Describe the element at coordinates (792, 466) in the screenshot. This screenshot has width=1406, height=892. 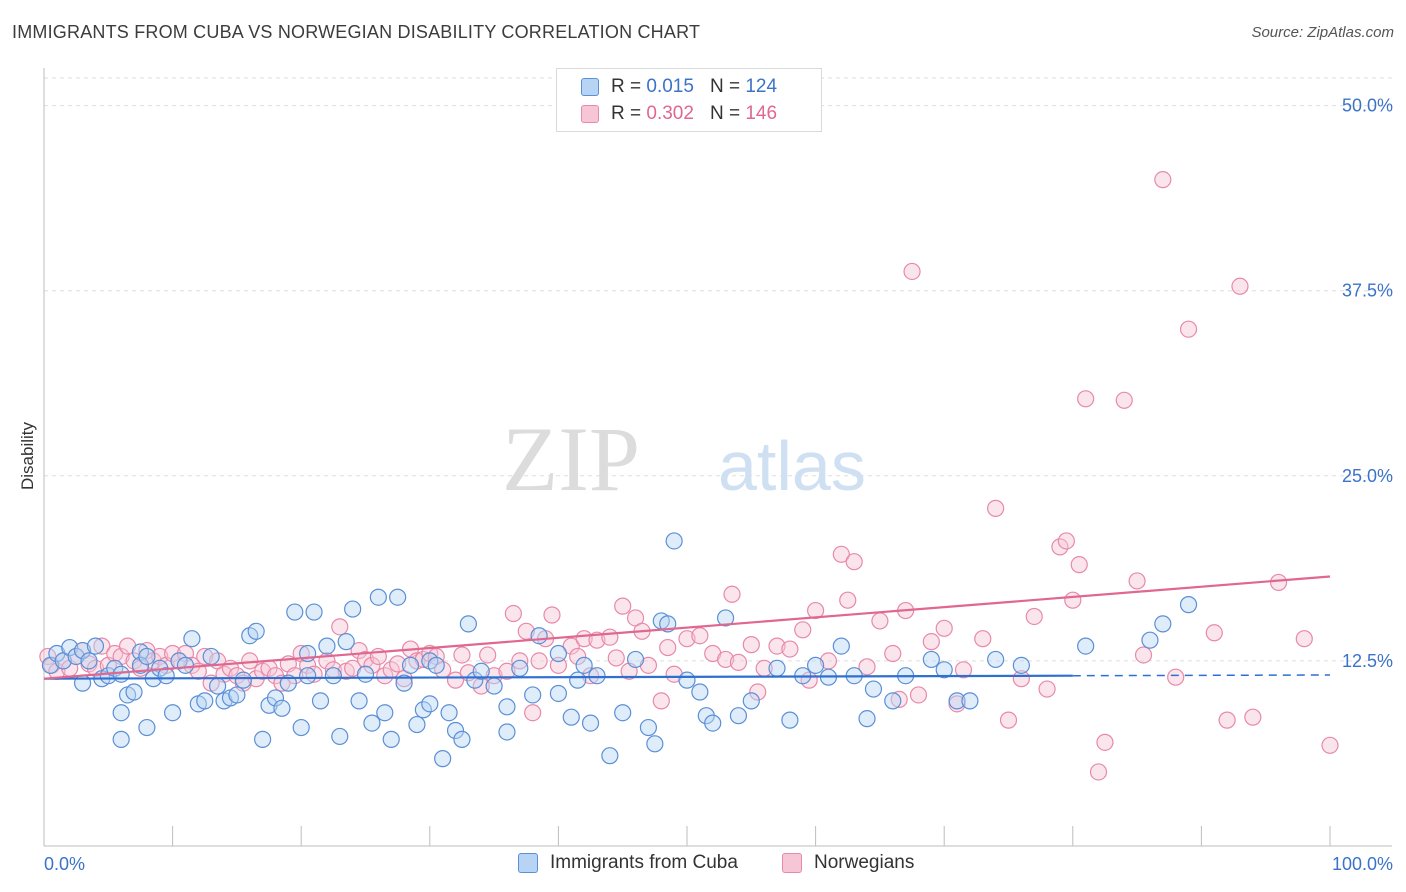
I see `watermark-atlas: atlas` at that location.